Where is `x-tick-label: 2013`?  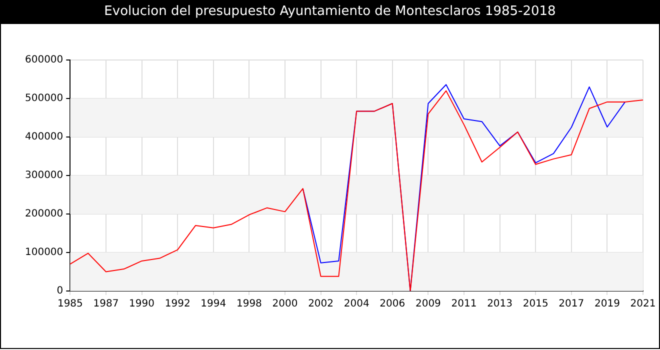
x-tick-label: 2013 is located at coordinates (500, 304).